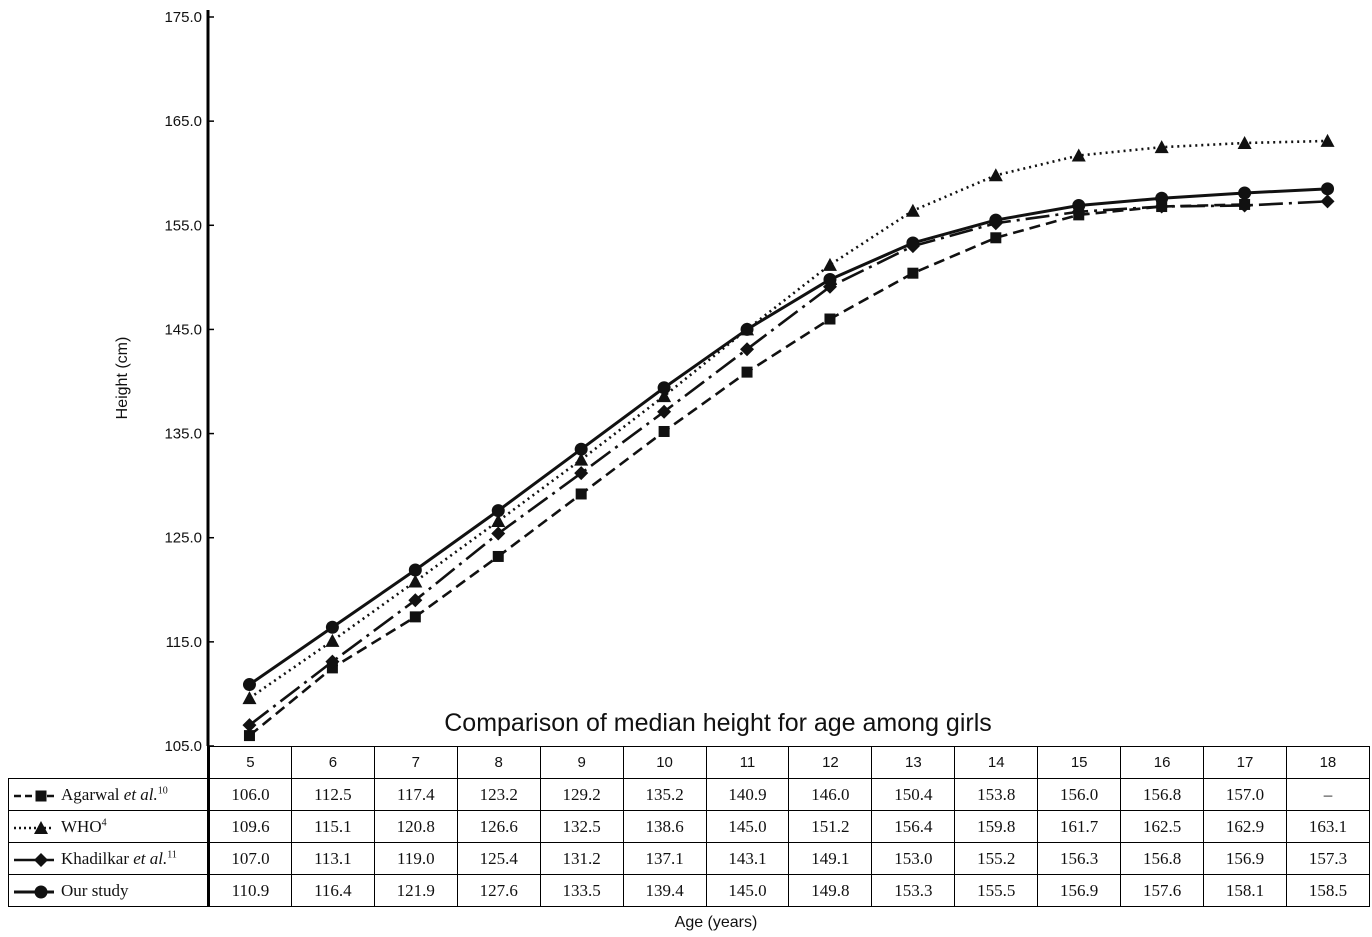  Describe the element at coordinates (332, 794) in the screenshot. I see `table-cell: 112.5` at that location.